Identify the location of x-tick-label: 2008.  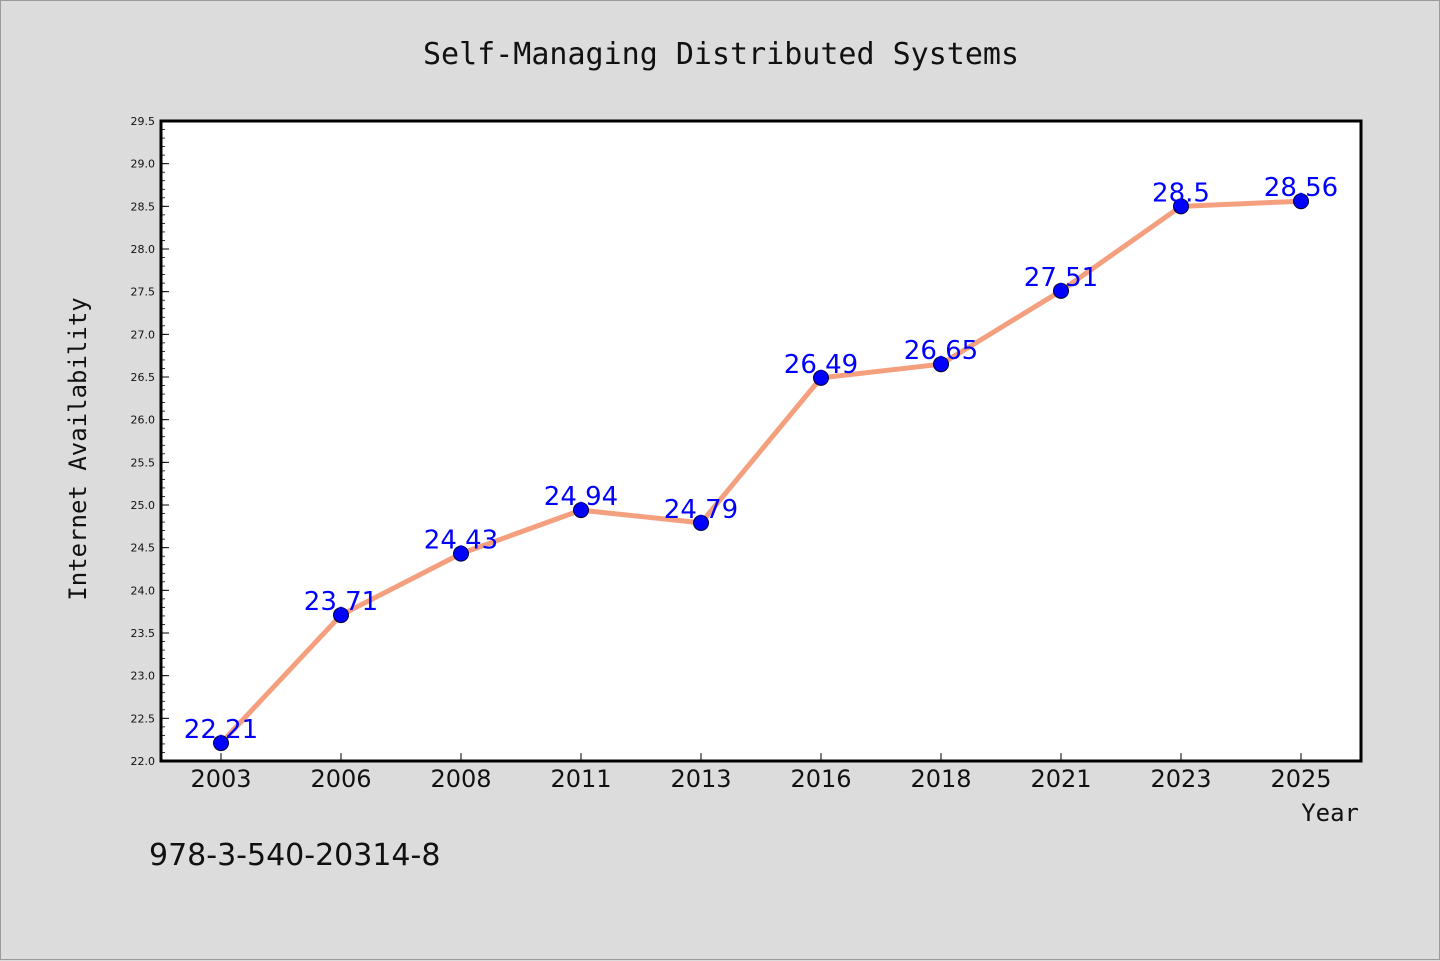
(460, 779).